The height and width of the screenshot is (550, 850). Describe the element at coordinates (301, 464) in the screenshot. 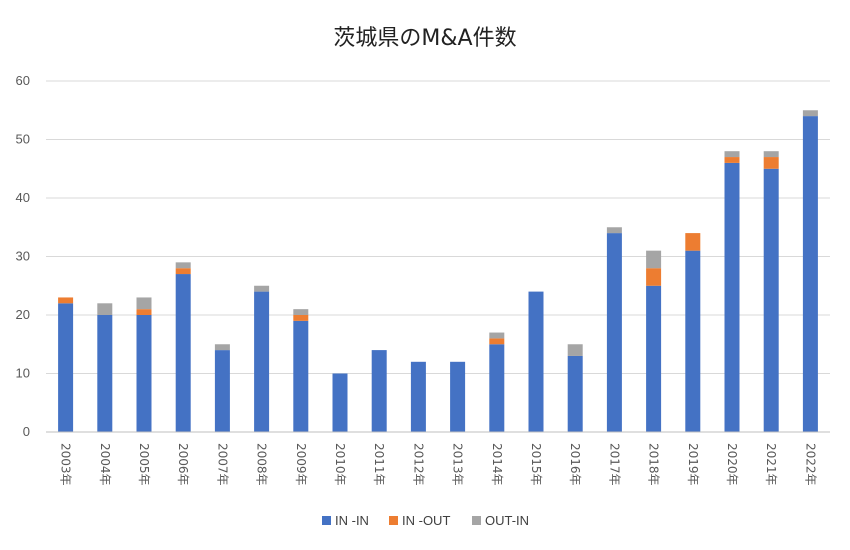

I see `x-tick-label: 2009年` at that location.